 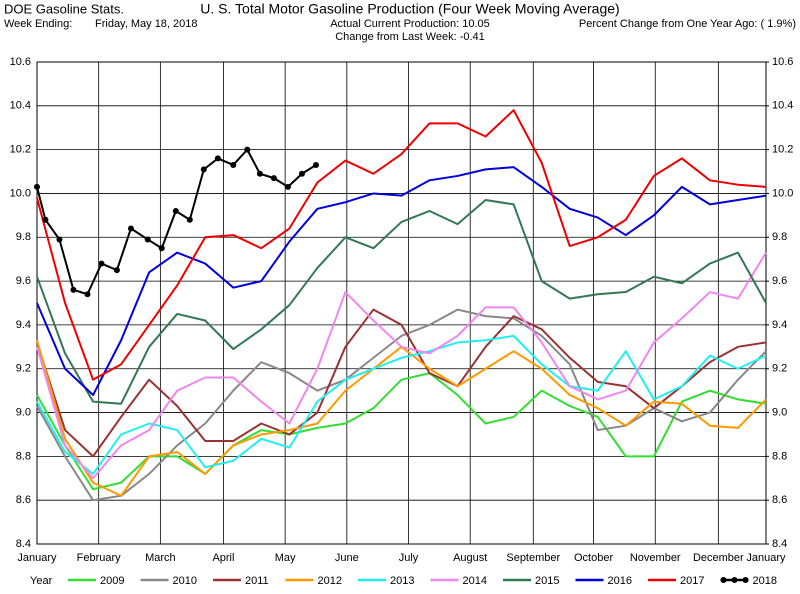 I want to click on legend-label: 2013, so click(x=402, y=581).